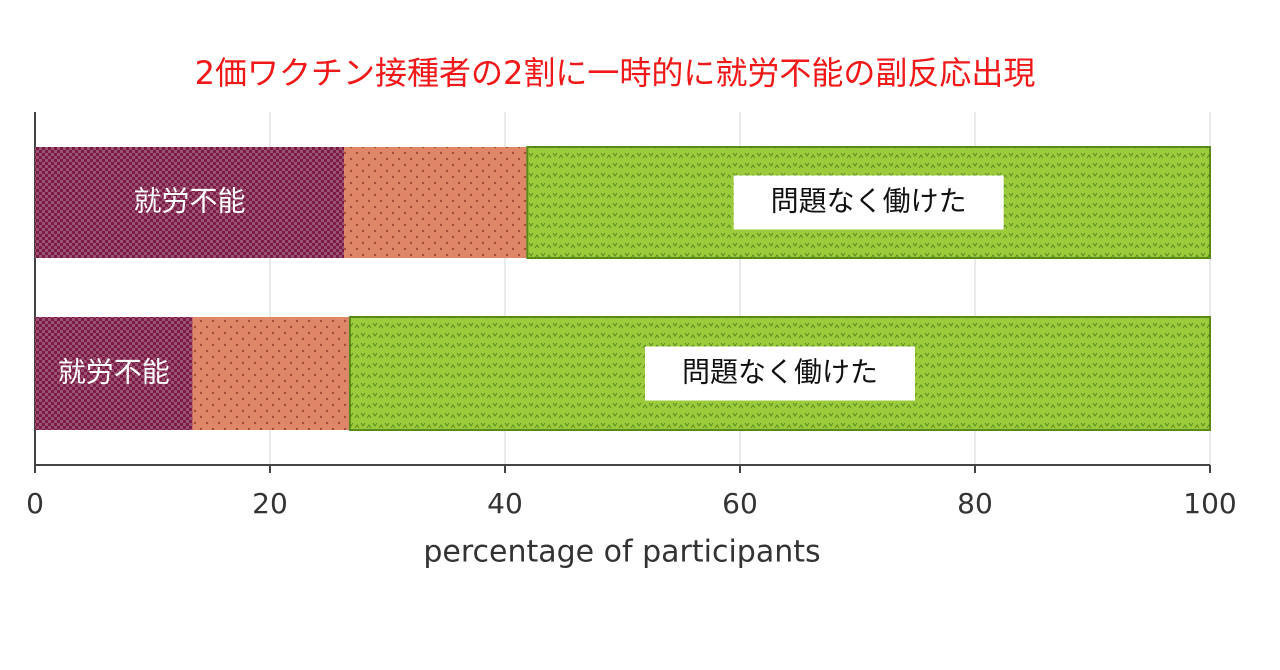 This screenshot has width=1280, height=670. I want to click on x-tick-label: 60, so click(740, 503).